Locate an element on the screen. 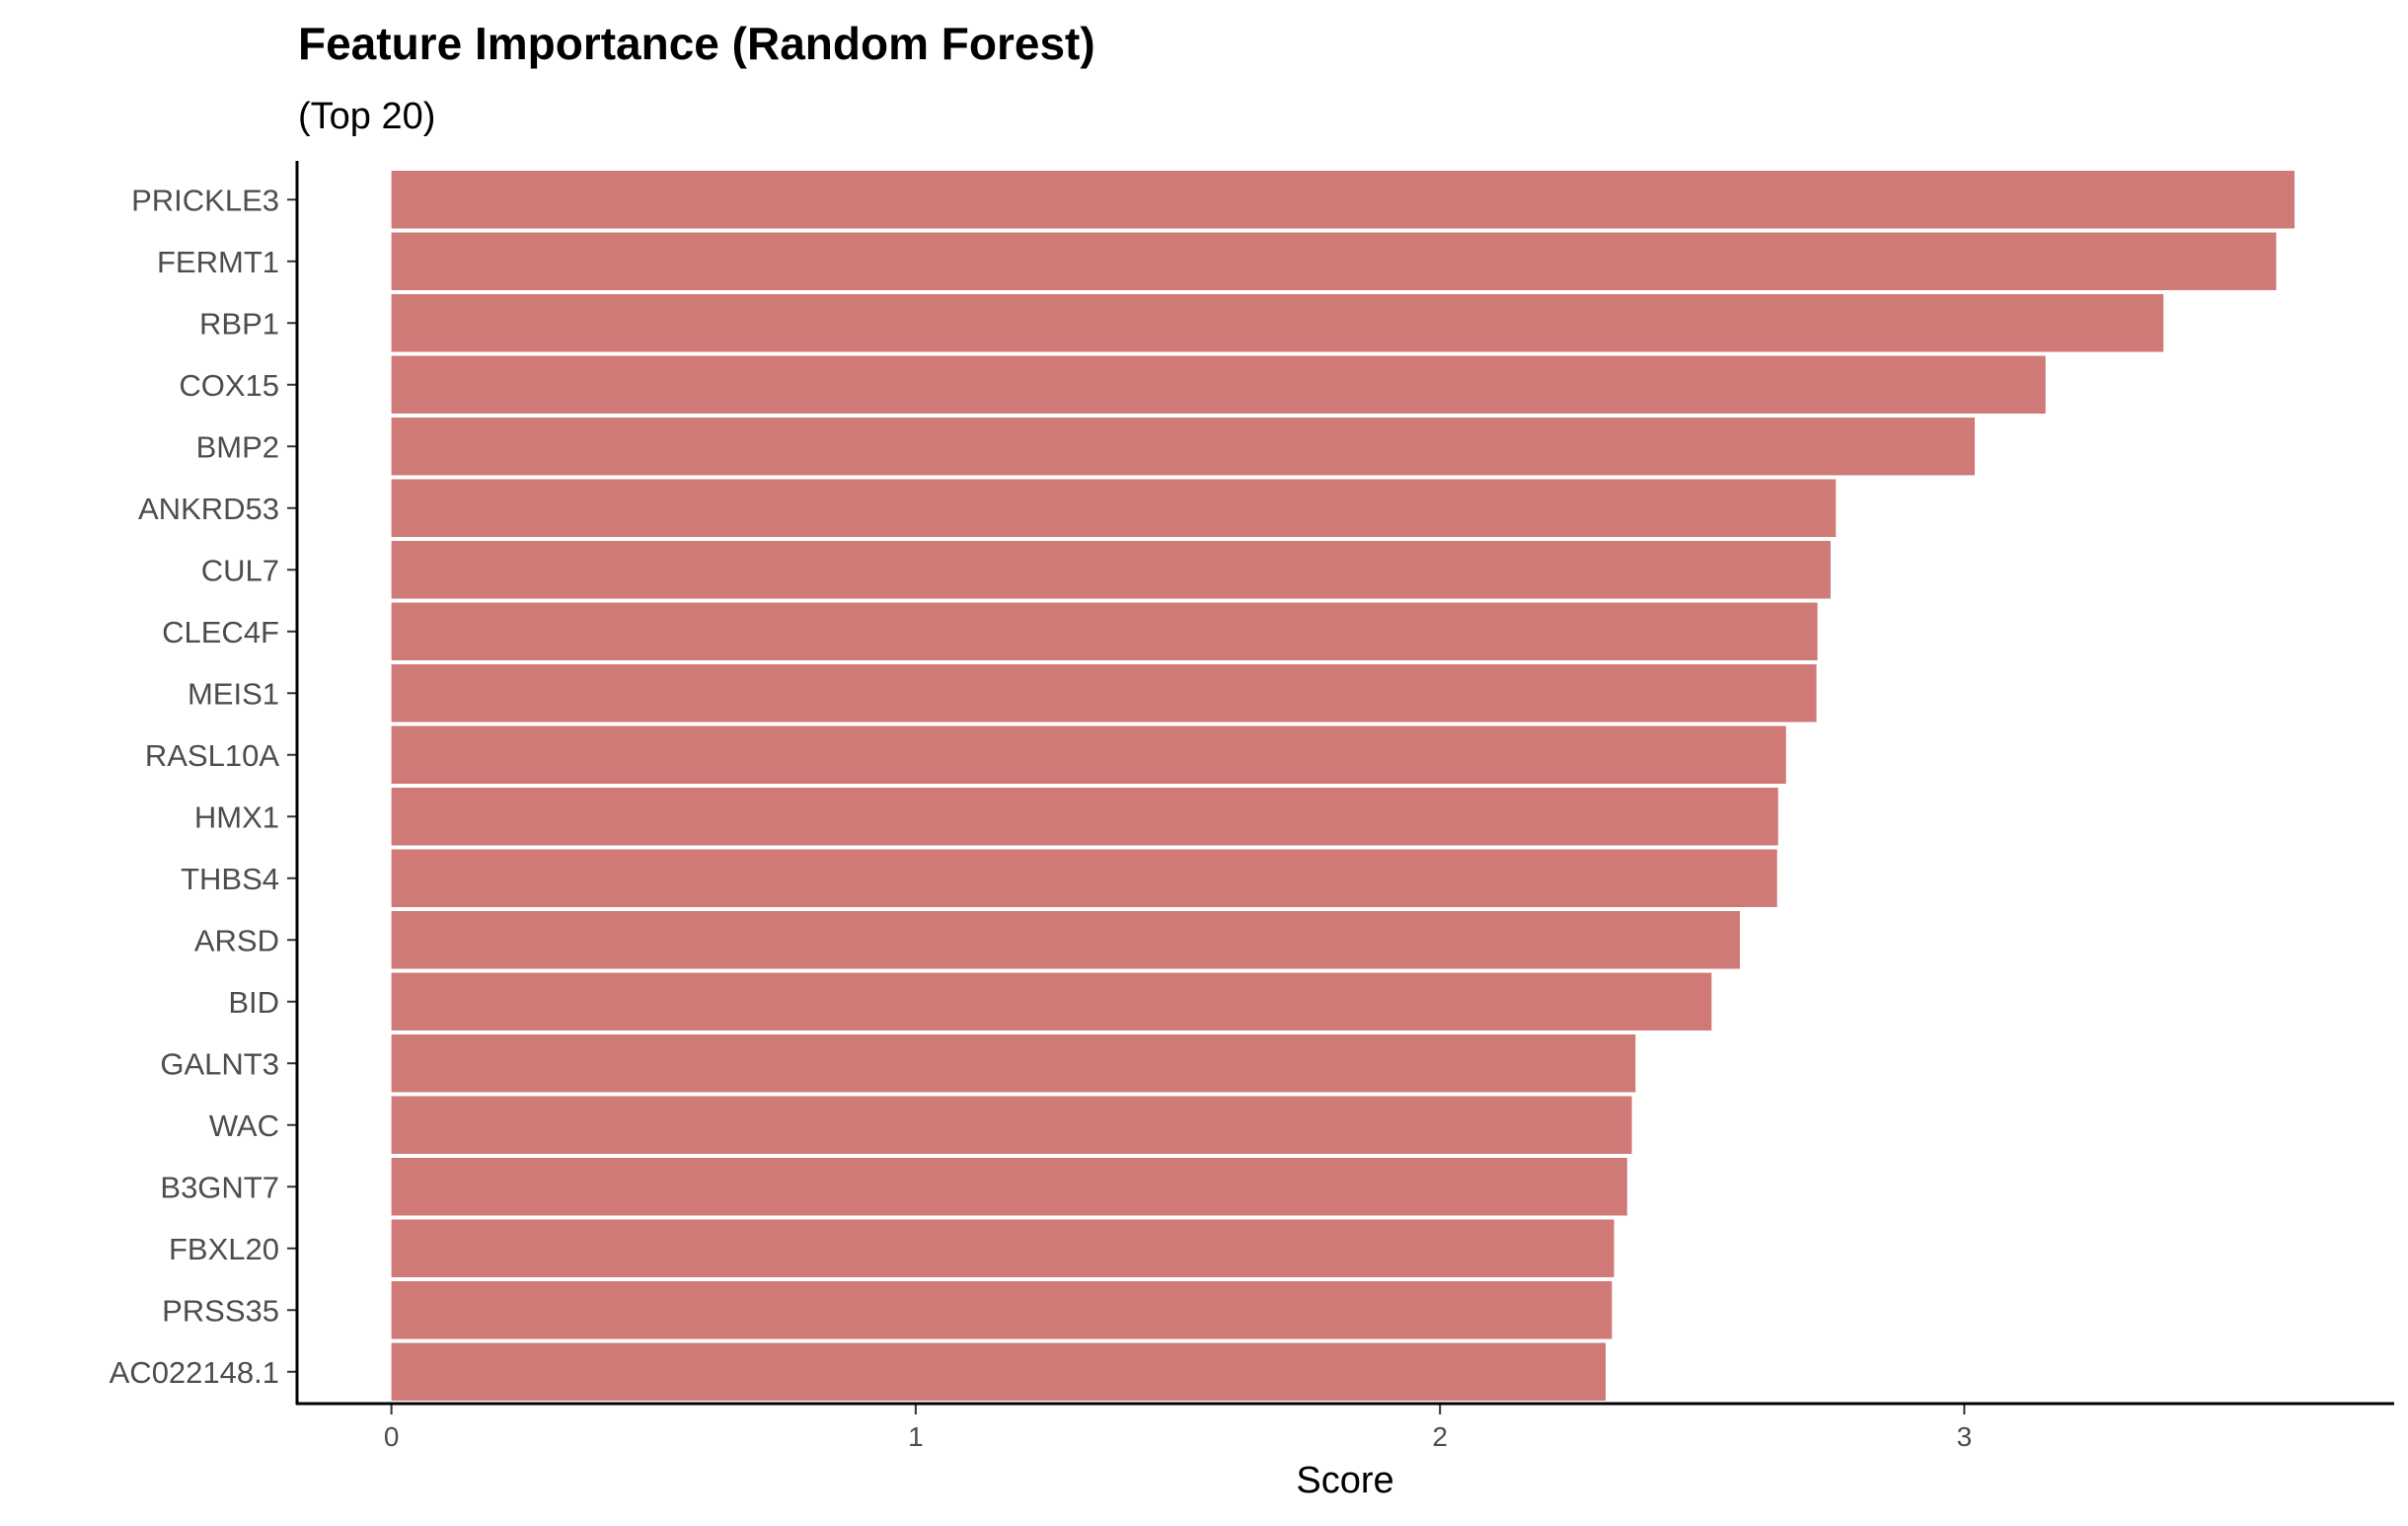 This screenshot has height=1526, width=2408. y-tick-label: FERMT1 is located at coordinates (218, 262).